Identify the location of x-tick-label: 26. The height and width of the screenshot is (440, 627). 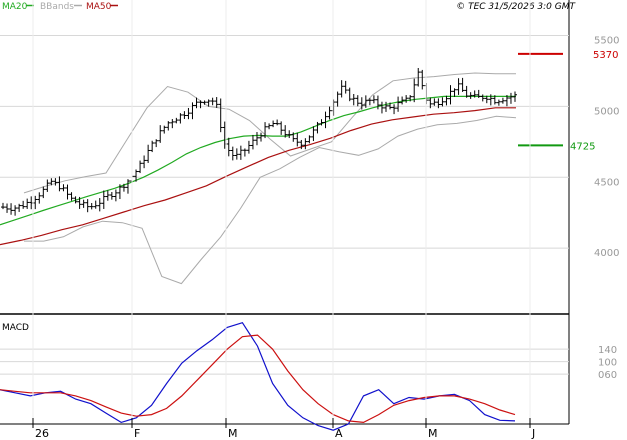
(42, 433).